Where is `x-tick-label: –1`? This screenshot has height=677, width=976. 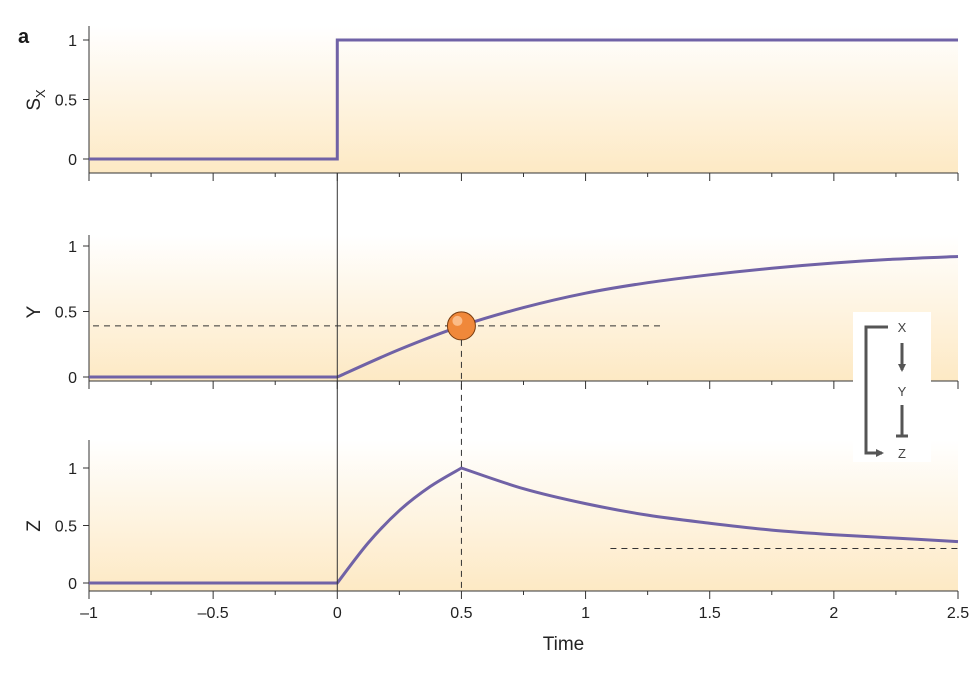
x-tick-label: –1 is located at coordinates (89, 613).